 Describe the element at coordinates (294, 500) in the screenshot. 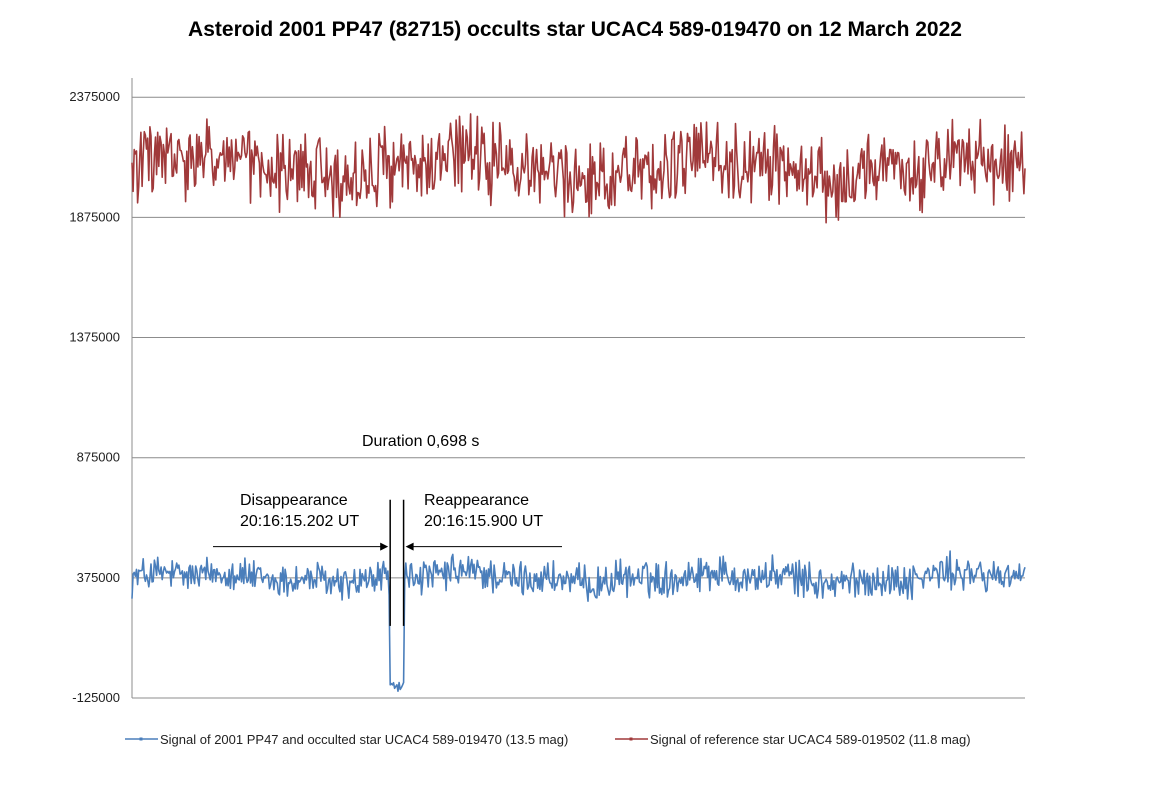

I see `disappearance-label: Disappearance` at that location.